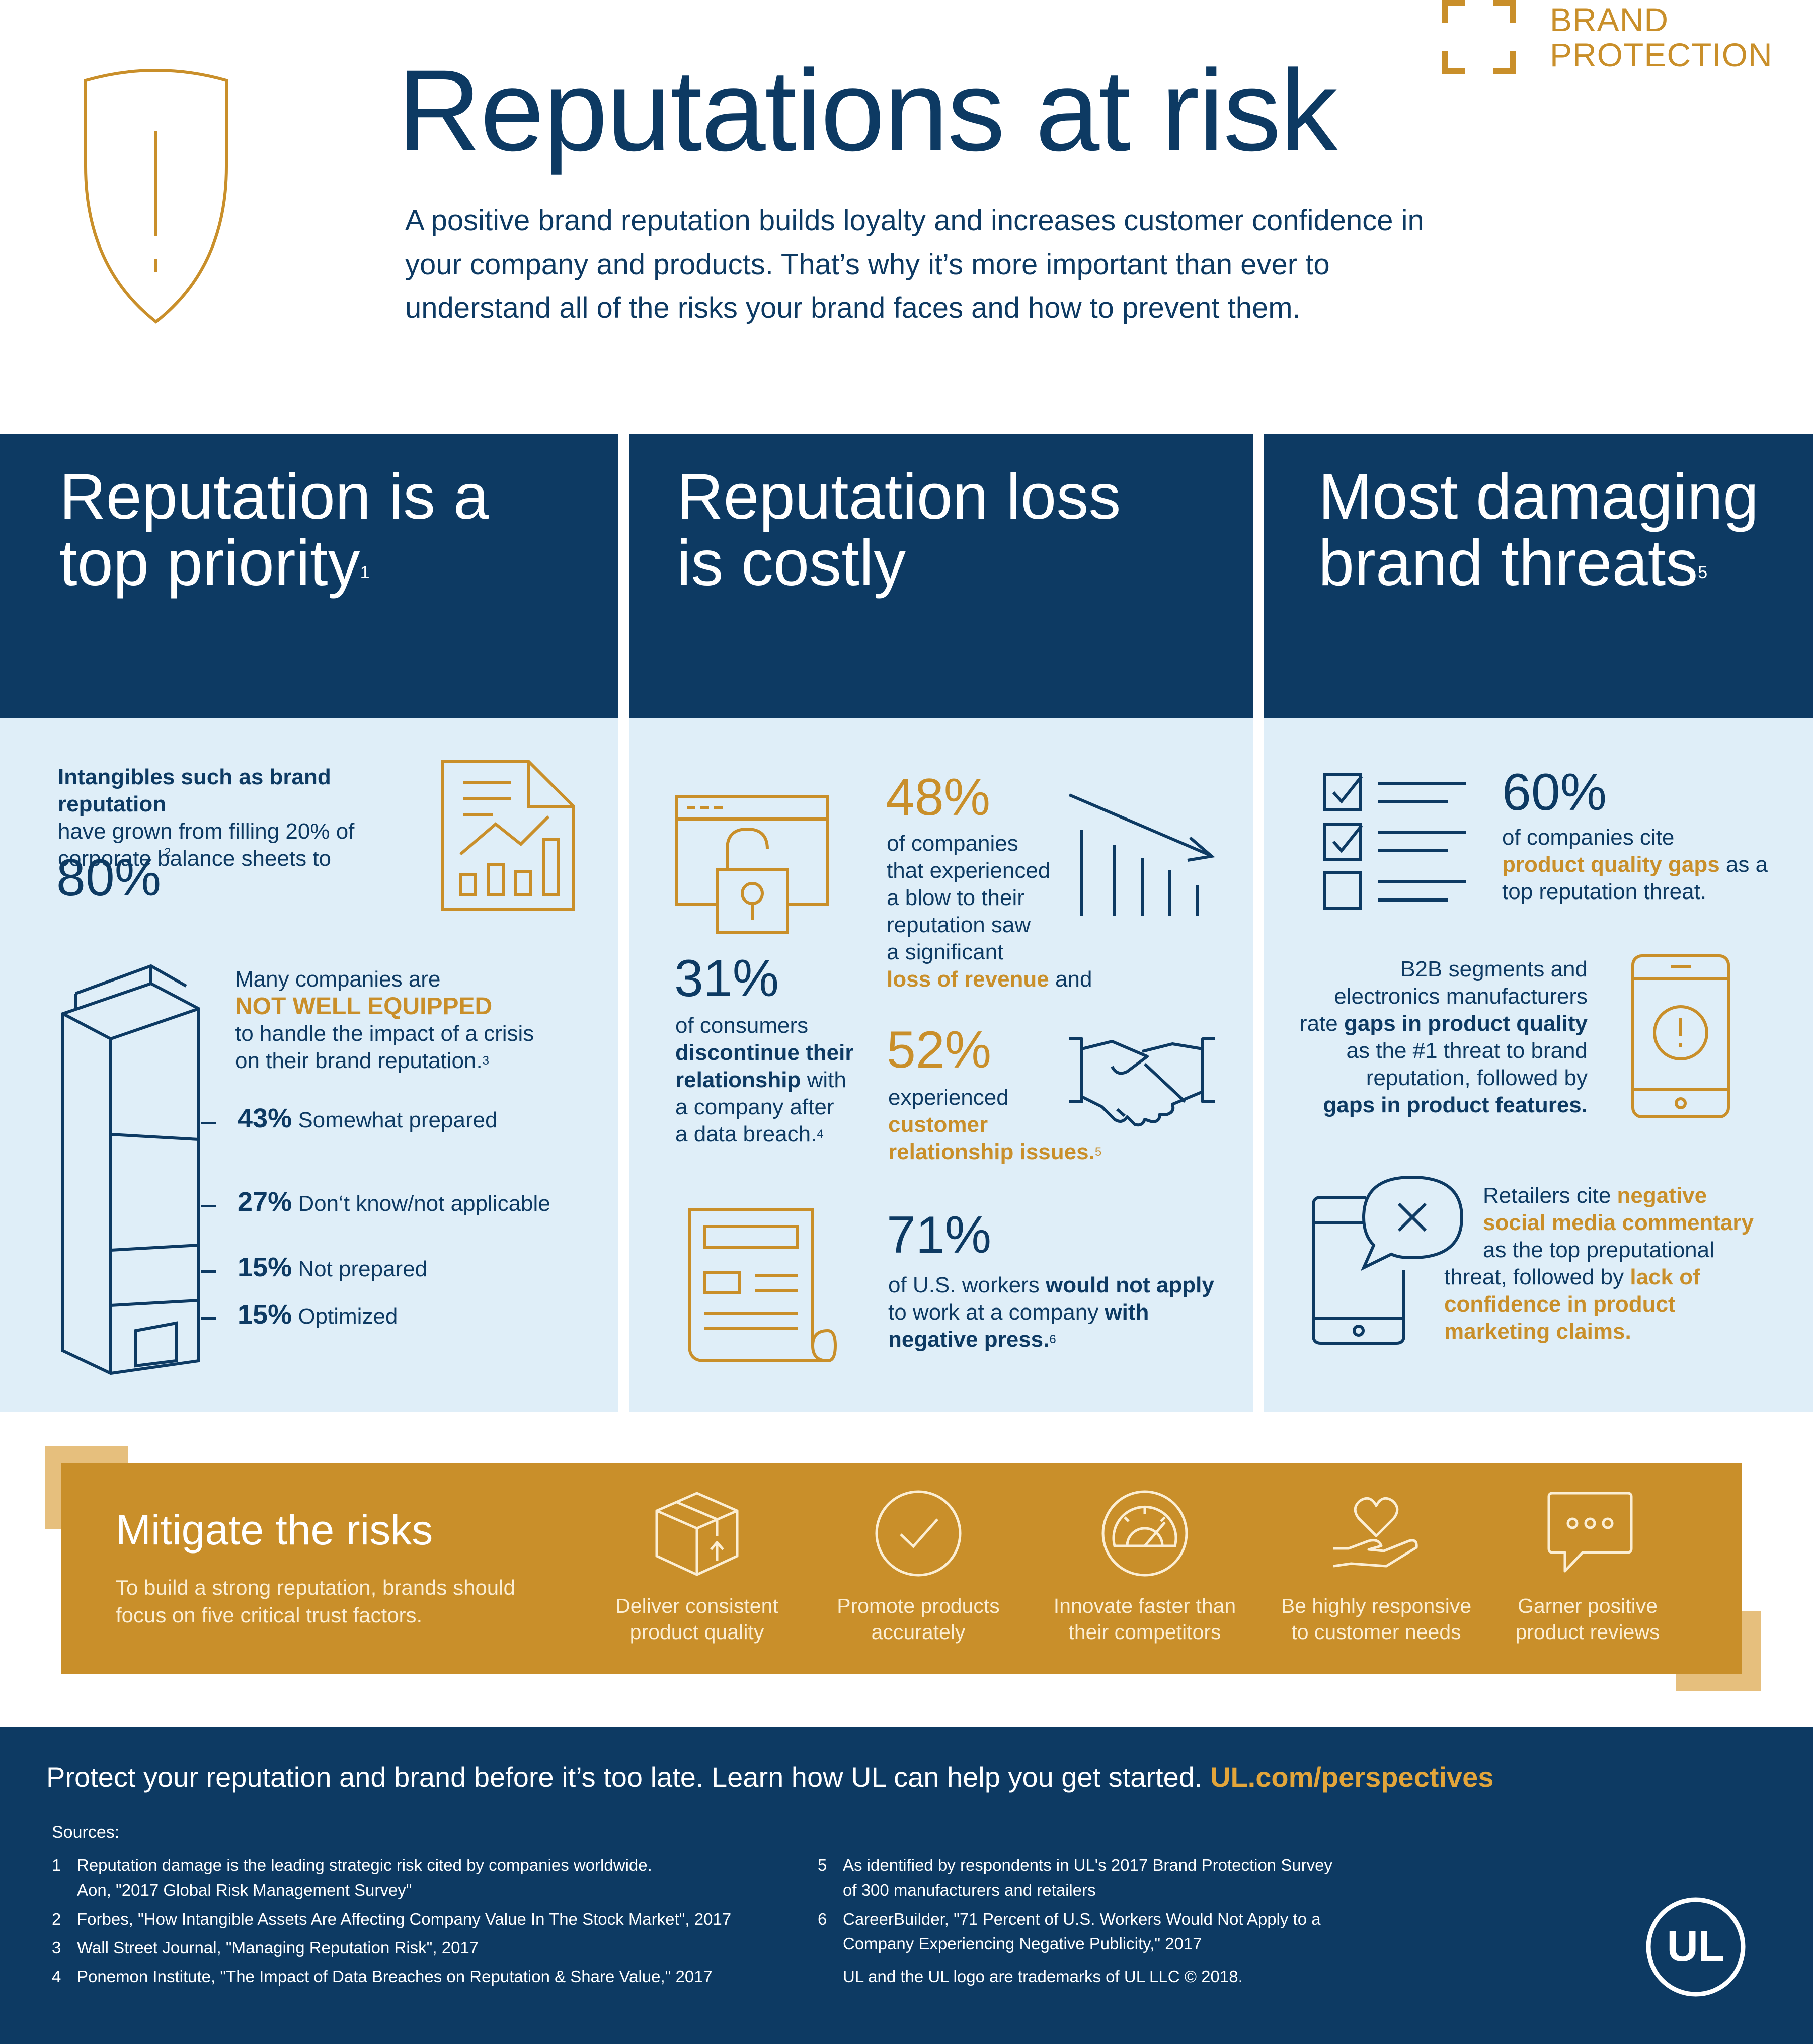 Image resolution: width=1813 pixels, height=2044 pixels. I want to click on factor-line2: product reviews, so click(1588, 1632).